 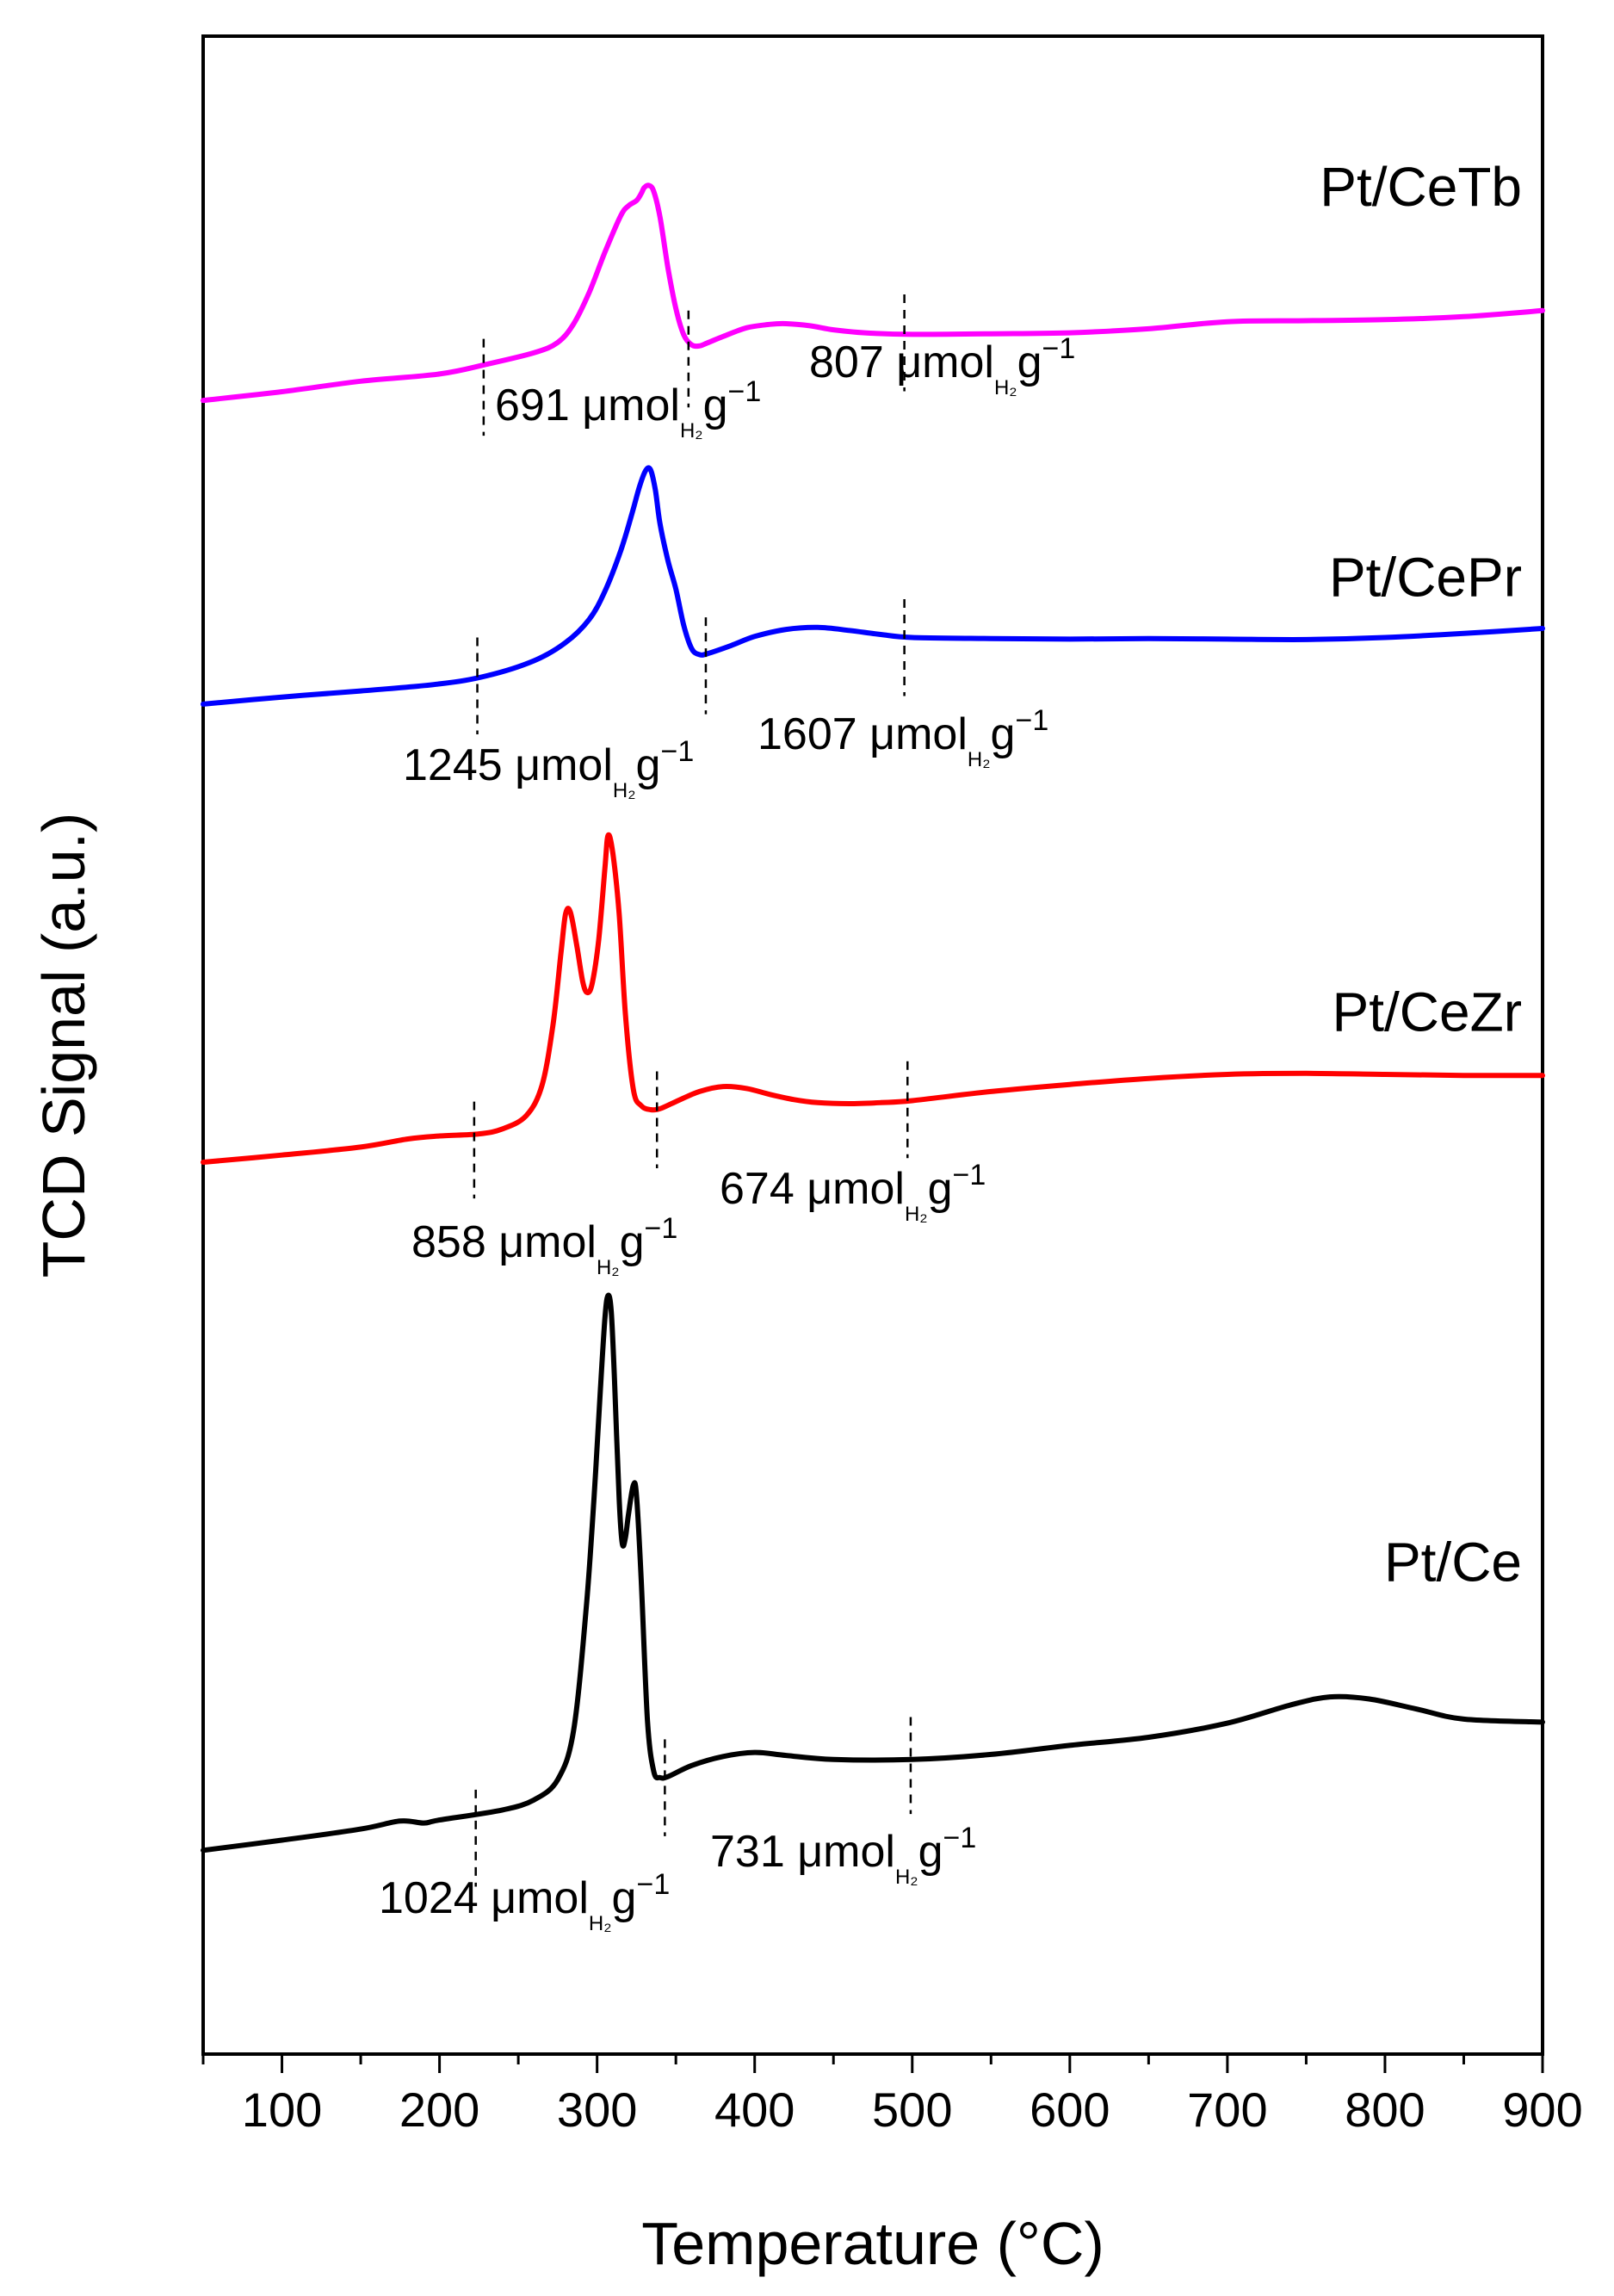 What do you see at coordinates (1427, 1012) in the screenshot?
I see `series-label-pt-cezr: Pt/CeZr` at bounding box center [1427, 1012].